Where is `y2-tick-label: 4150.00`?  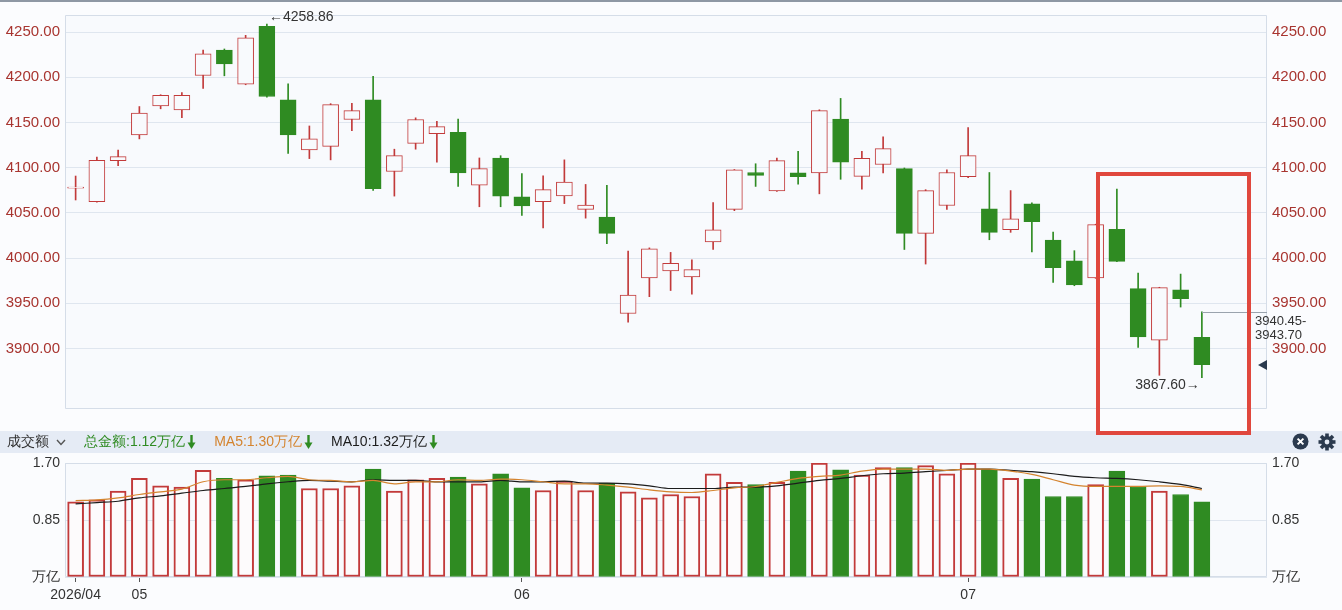
y2-tick-label: 4150.00 is located at coordinates (1299, 121).